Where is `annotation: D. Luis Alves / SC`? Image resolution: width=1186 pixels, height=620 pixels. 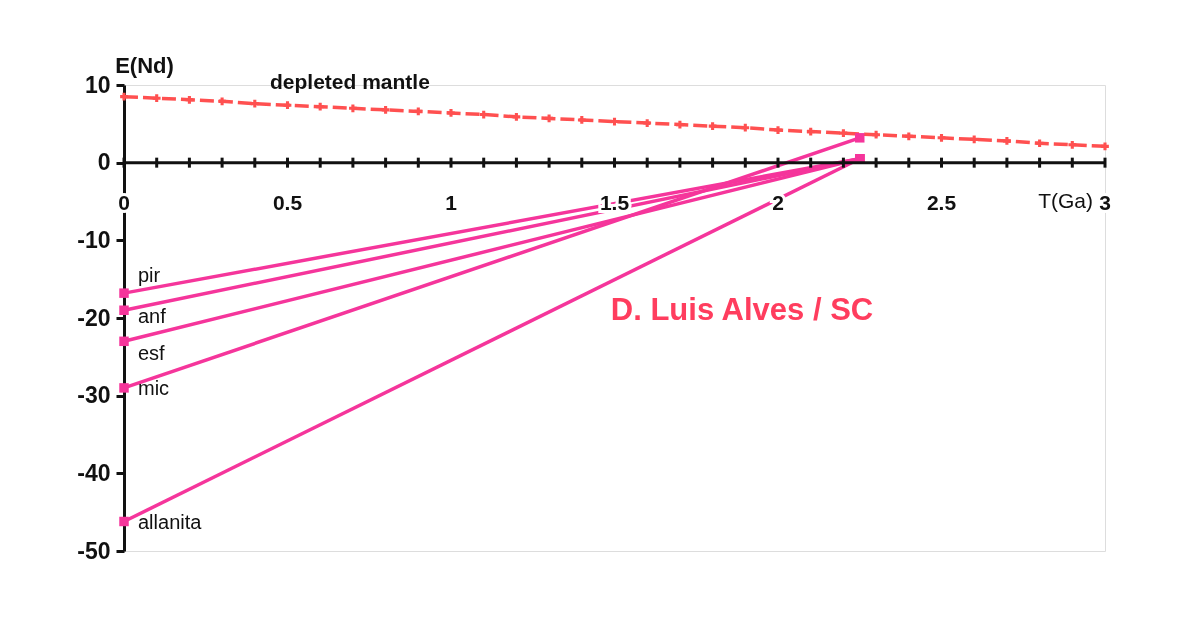
annotation: D. Luis Alves / SC is located at coordinates (742, 309).